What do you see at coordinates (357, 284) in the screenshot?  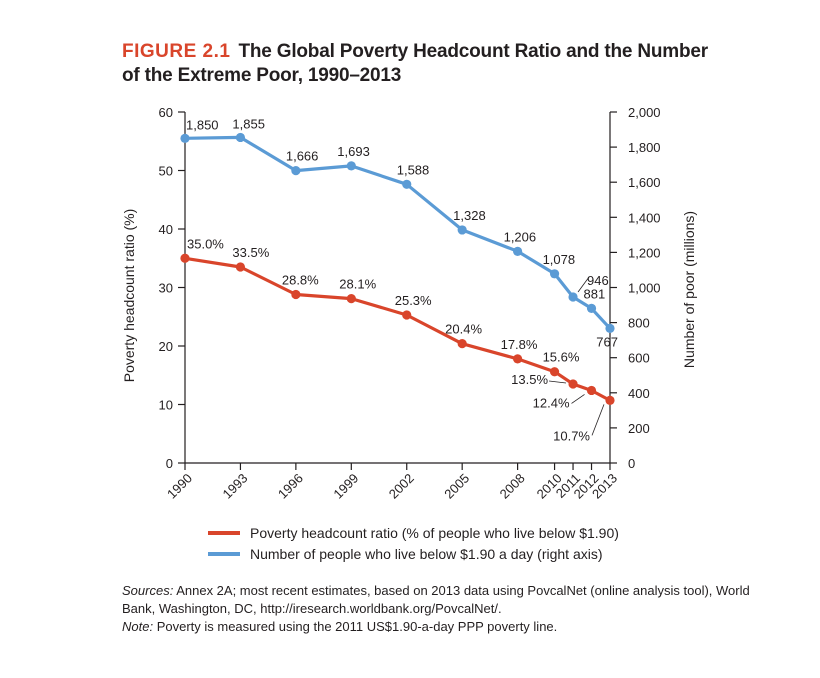 I see `ratio-data-label: 28.1%` at bounding box center [357, 284].